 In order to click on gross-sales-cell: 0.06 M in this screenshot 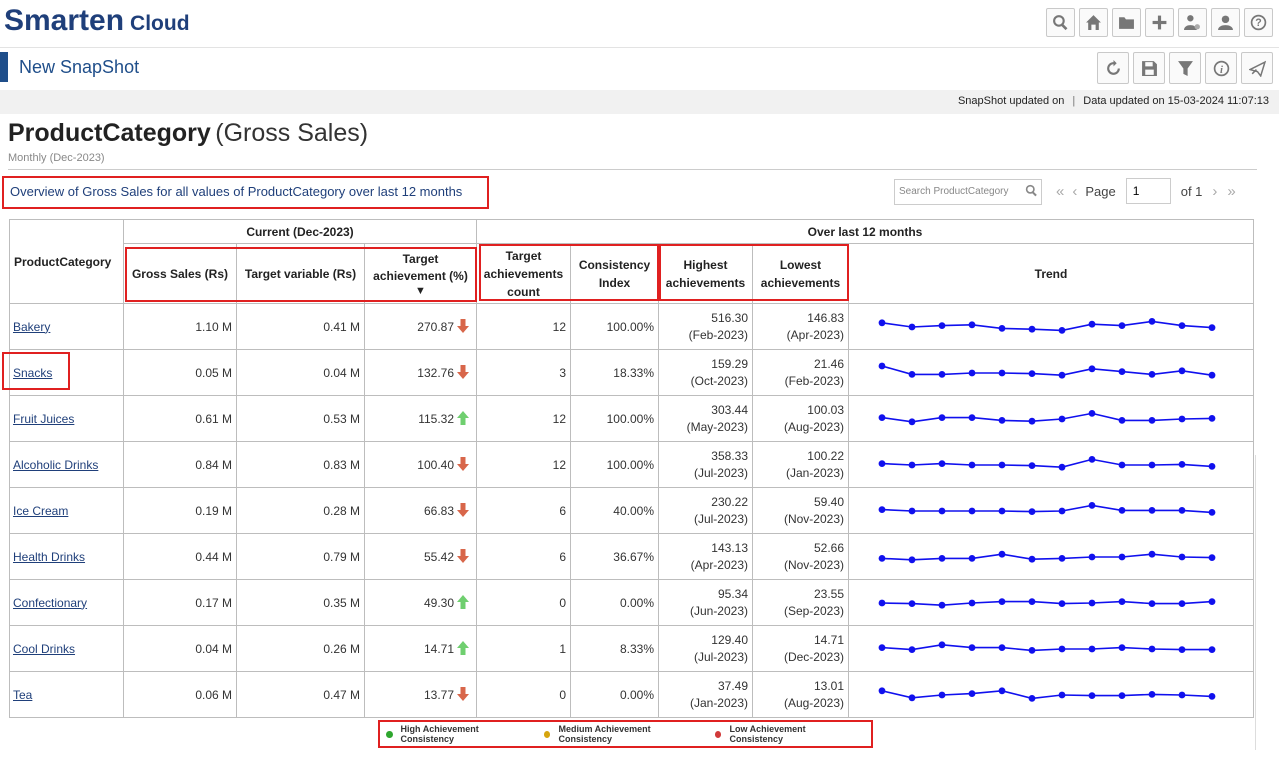, I will do `click(180, 694)`.